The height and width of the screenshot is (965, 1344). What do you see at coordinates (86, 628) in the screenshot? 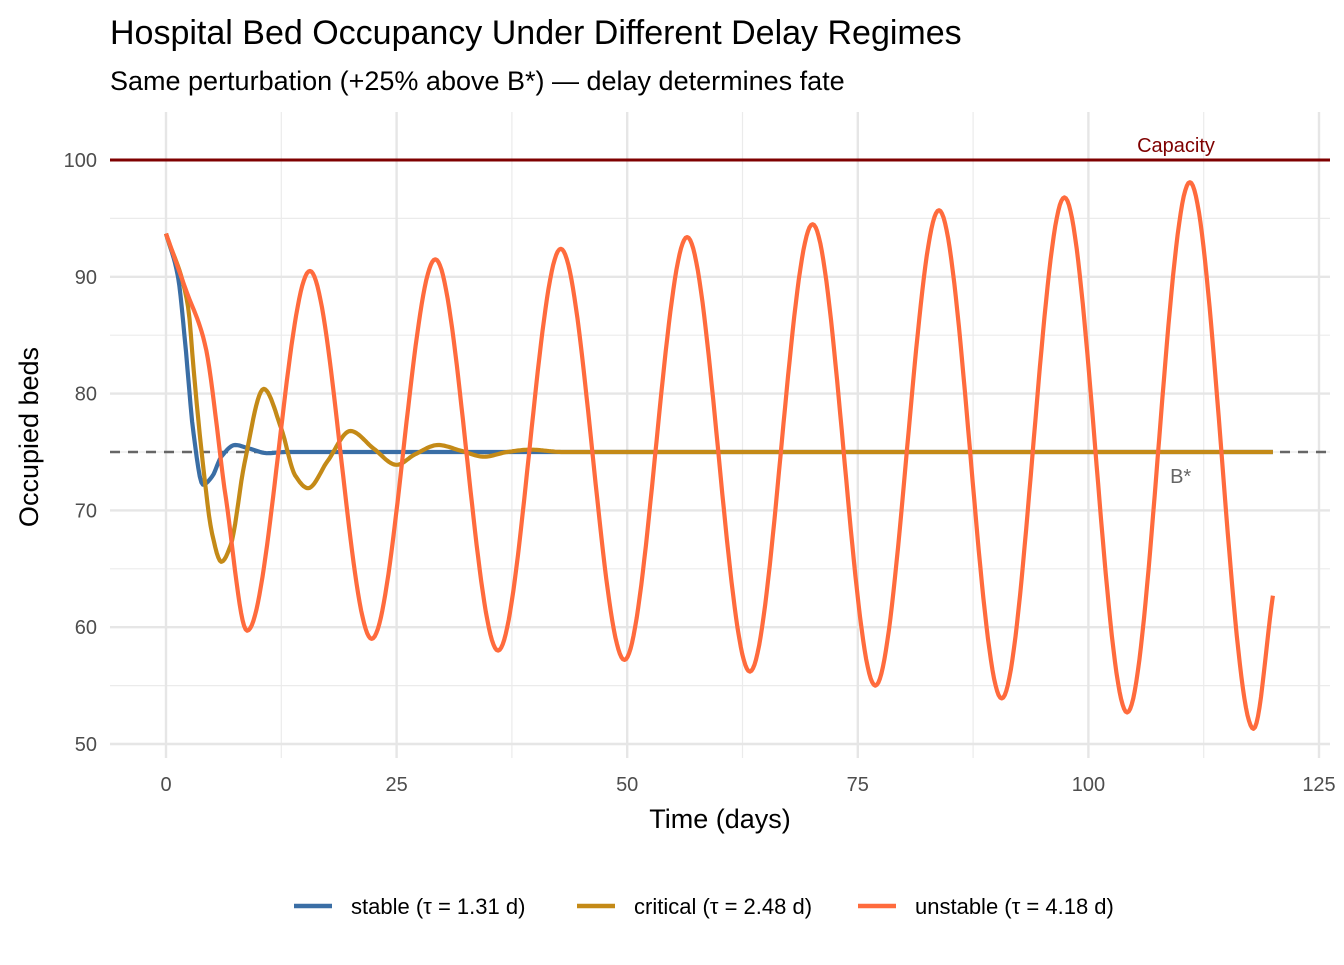
I see `y-tick-label: 60` at bounding box center [86, 628].